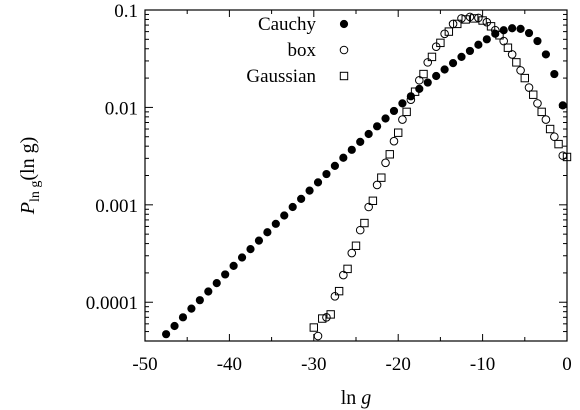 This screenshot has height=410, width=580. Describe the element at coordinates (229, 364) in the screenshot. I see `x-tick-label: -40` at that location.